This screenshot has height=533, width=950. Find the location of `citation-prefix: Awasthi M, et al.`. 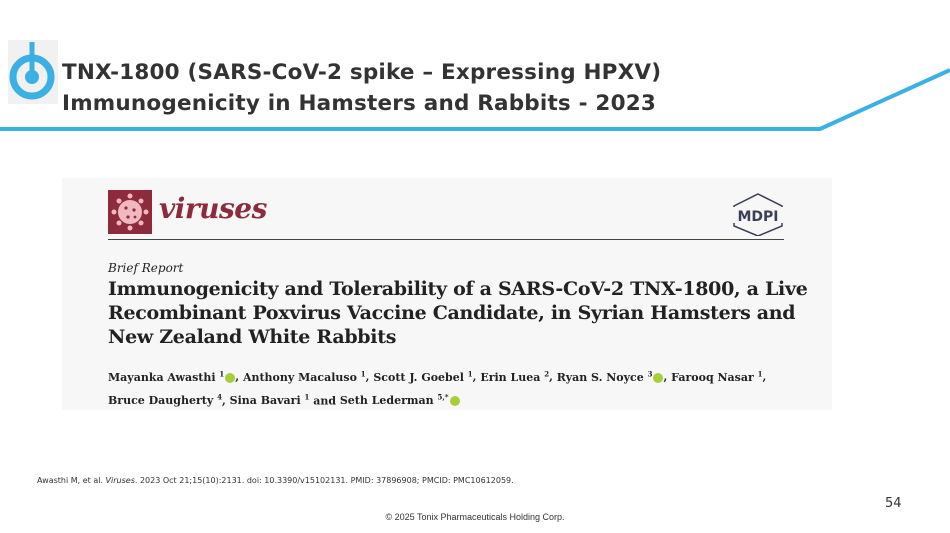

citation-prefix: Awasthi M, et al. is located at coordinates (71, 480).